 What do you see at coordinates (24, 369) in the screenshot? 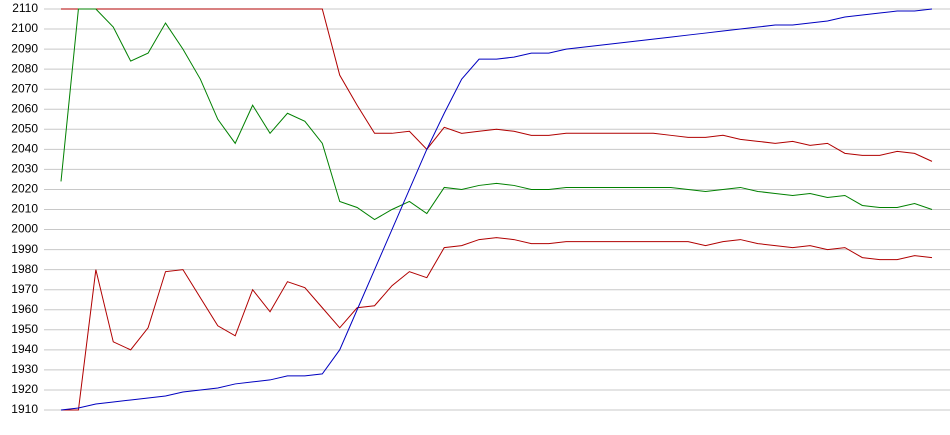
I see `y-tick-label: 1930` at bounding box center [24, 369].